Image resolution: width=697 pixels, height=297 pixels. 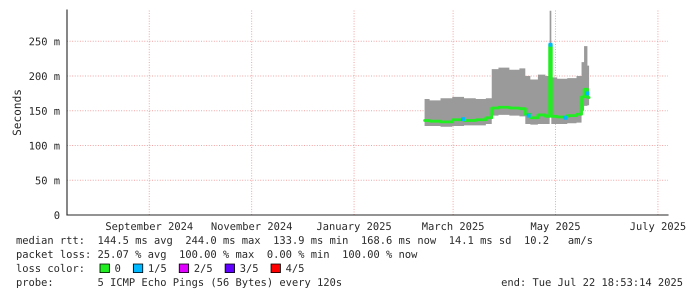 I want to click on y-tick-label: 0, so click(x=57, y=215).